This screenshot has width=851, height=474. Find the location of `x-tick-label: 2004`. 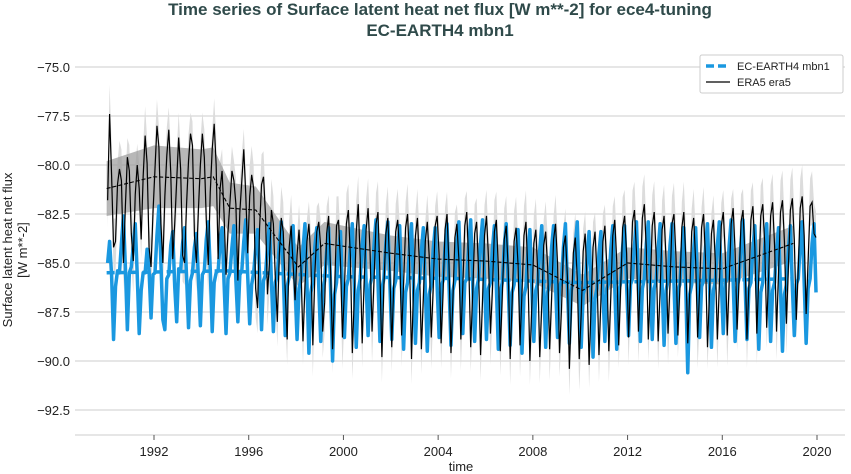

x-tick-label: 2004 is located at coordinates (438, 451).